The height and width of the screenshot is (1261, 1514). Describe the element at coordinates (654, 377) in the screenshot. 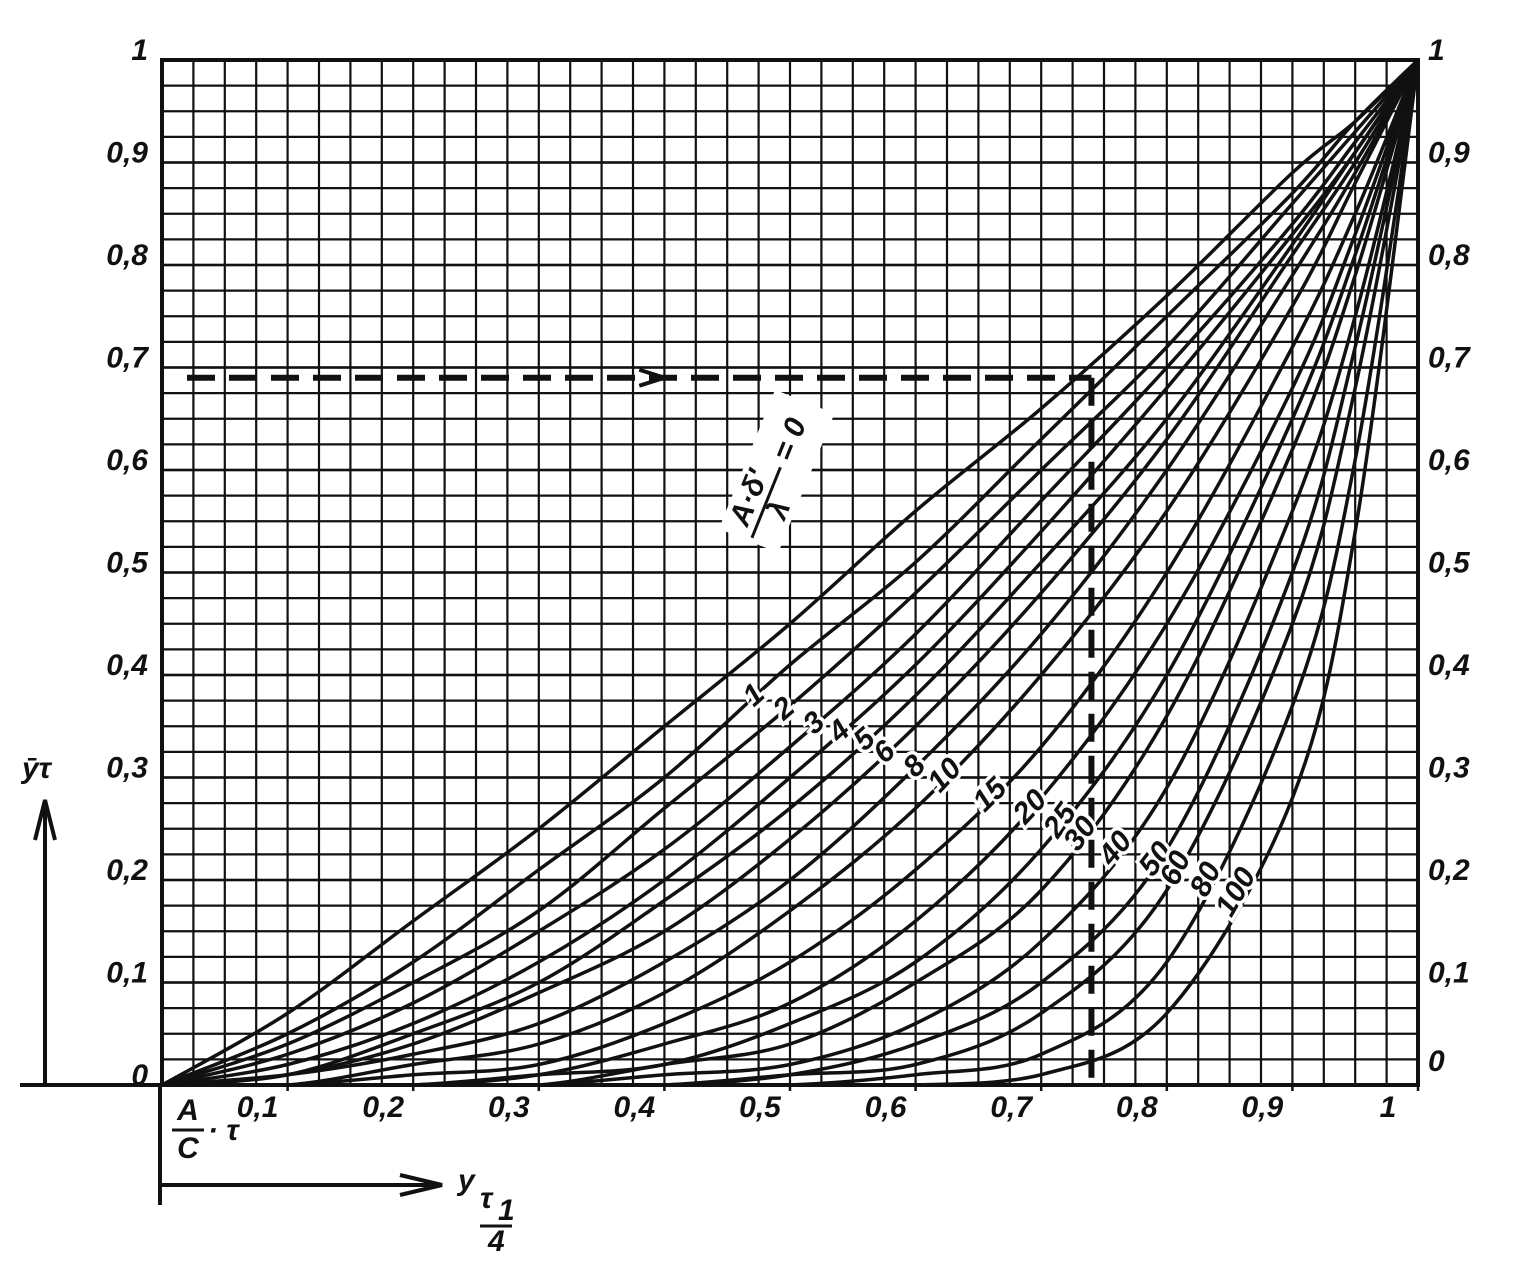

I see `reference-arrow` at that location.